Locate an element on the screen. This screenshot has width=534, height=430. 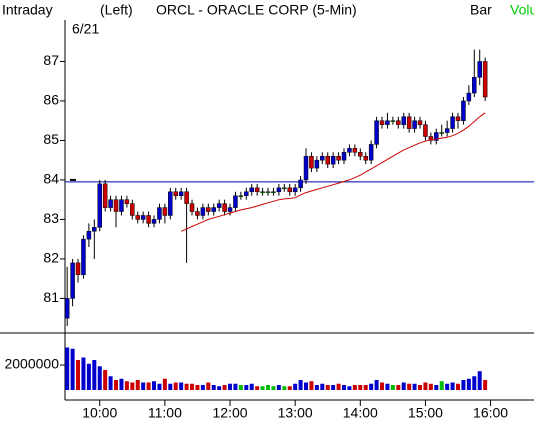
x-tick-label: 13:00 is located at coordinates (295, 413).